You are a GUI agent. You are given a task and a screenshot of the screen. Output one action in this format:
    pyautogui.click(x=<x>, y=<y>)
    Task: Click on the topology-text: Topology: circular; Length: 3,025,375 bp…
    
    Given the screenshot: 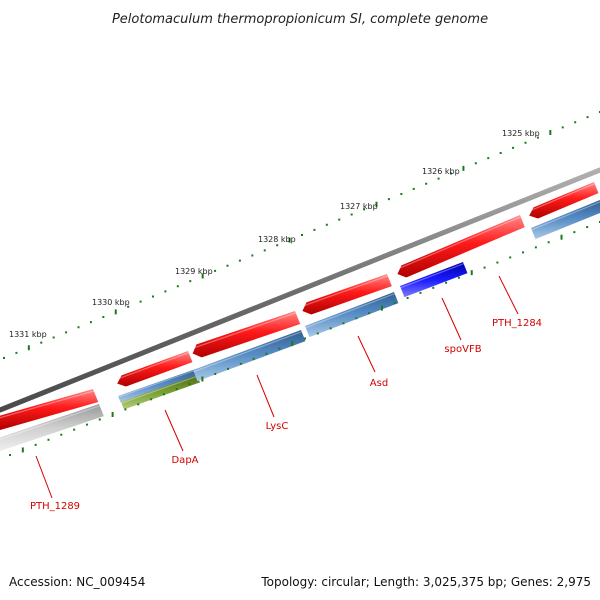 What is the action you would take?
    pyautogui.click(x=425, y=582)
    